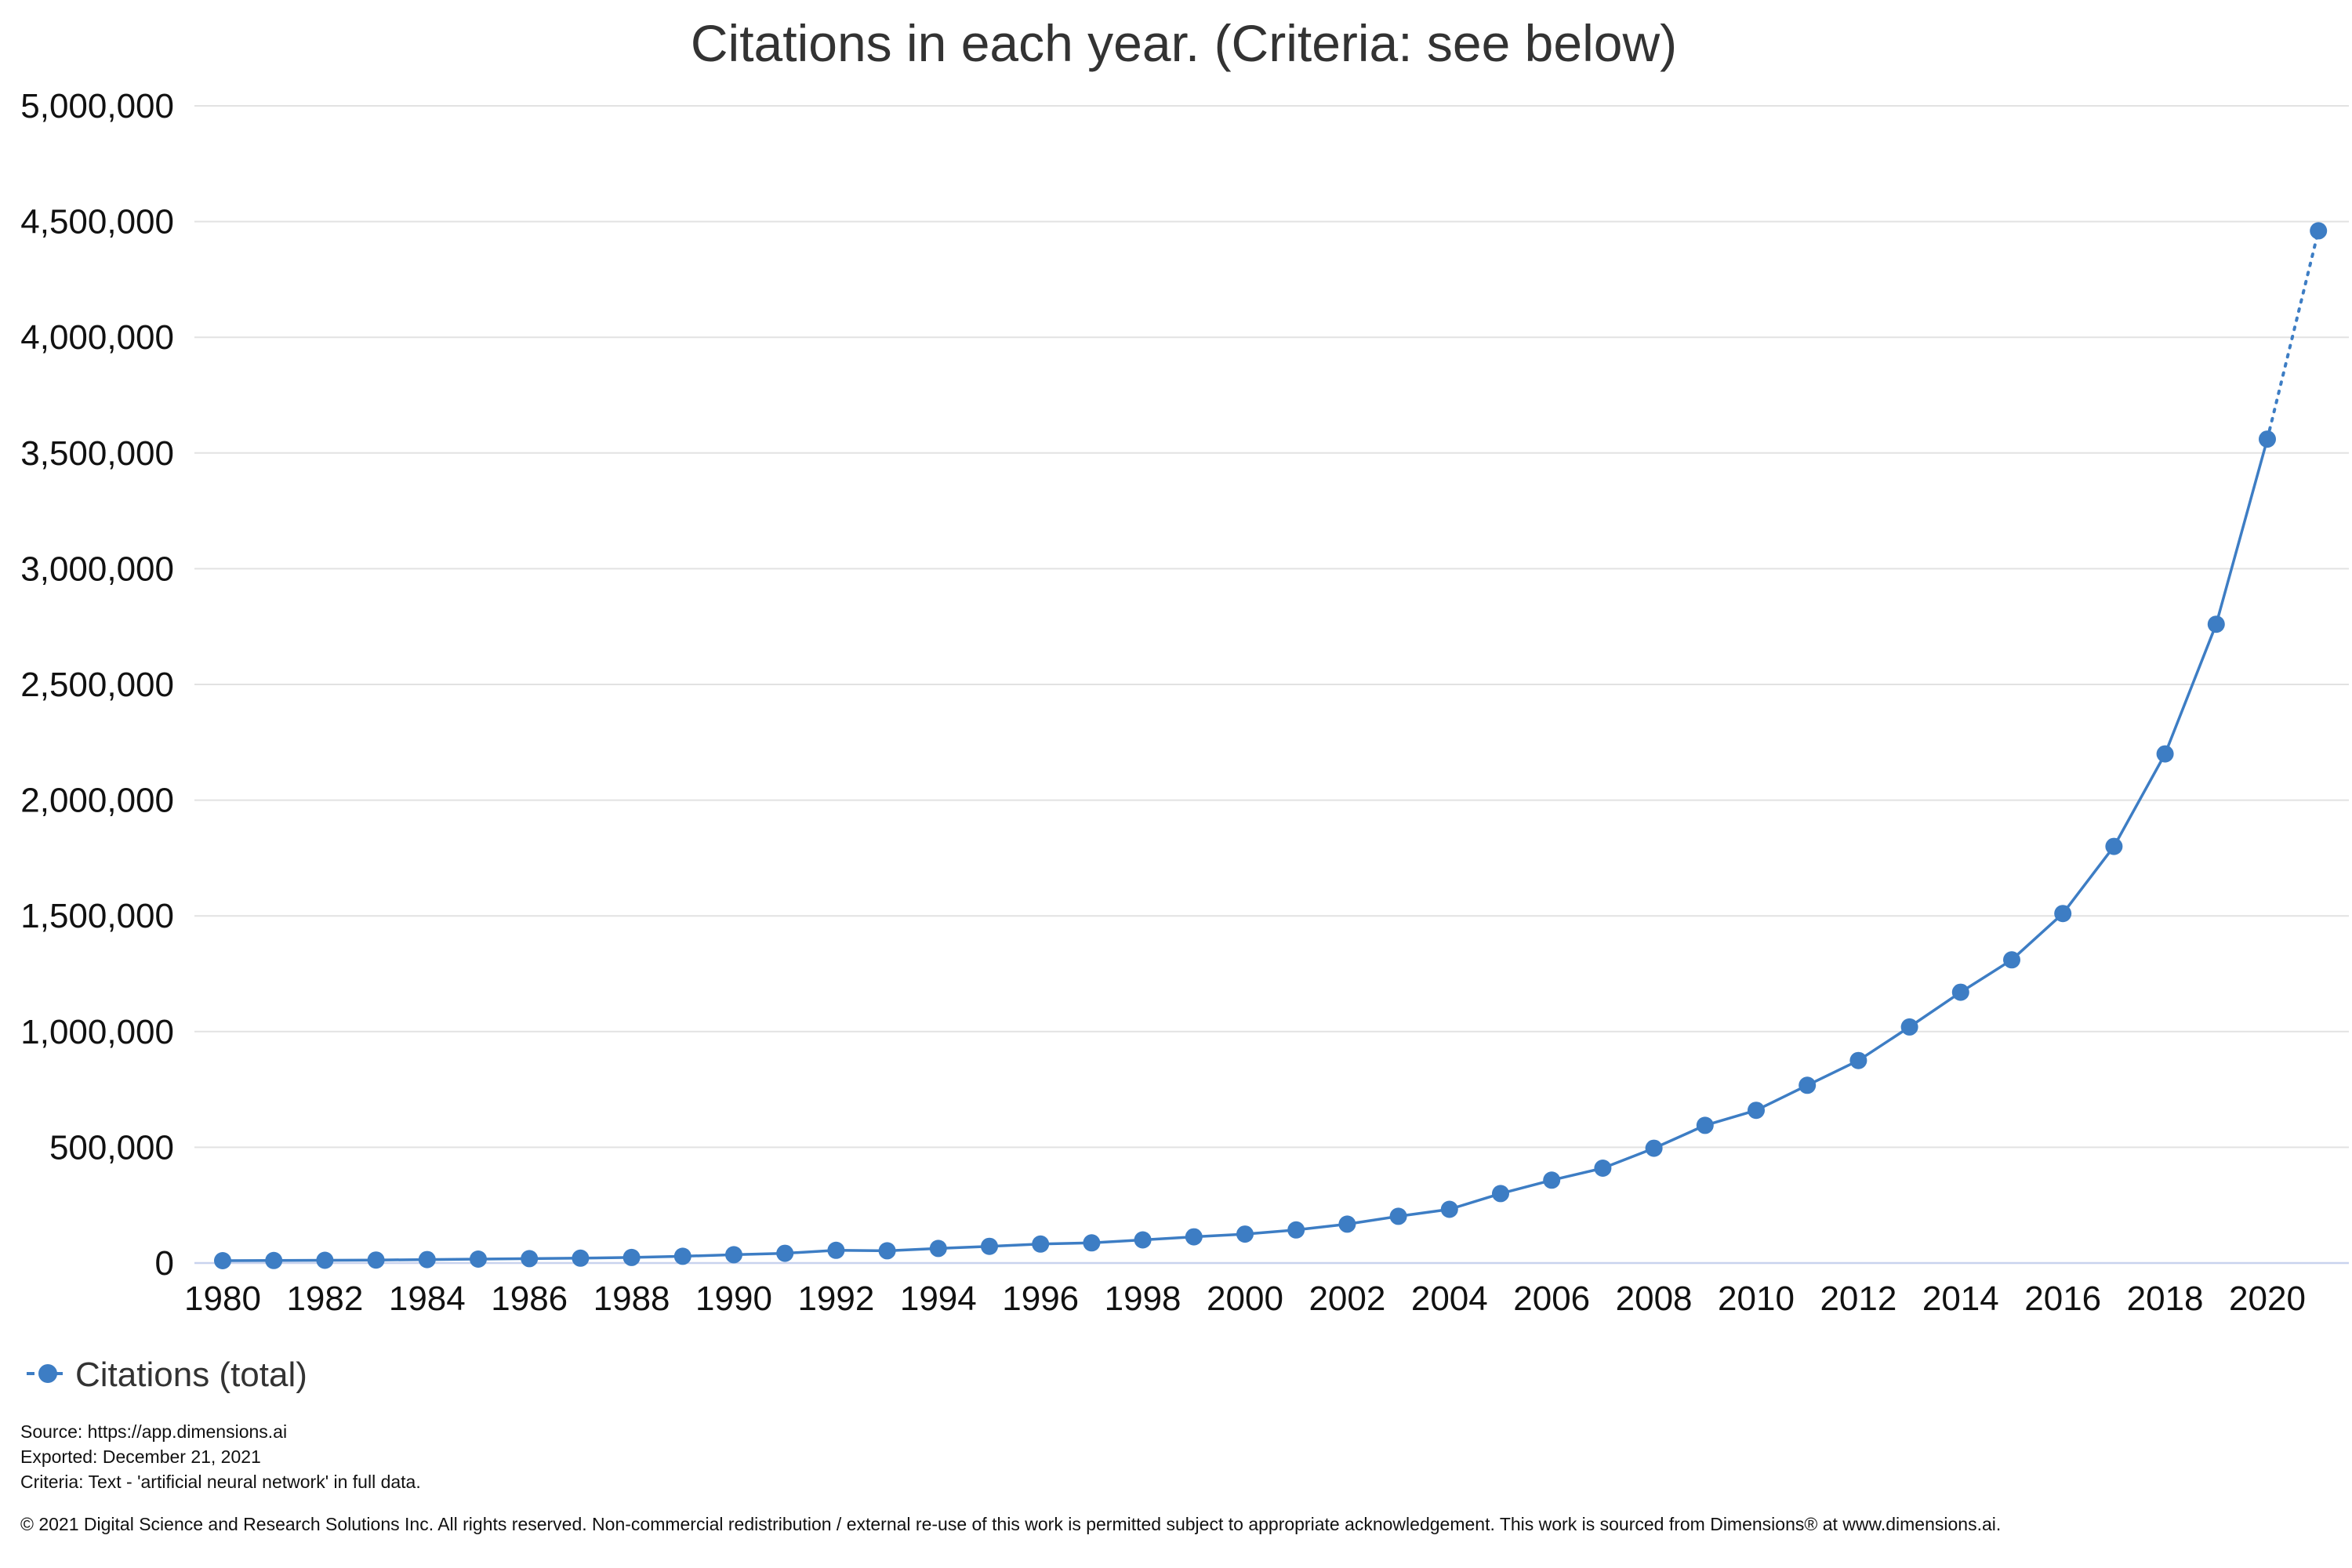 This screenshot has width=2352, height=1568. I want to click on x-tick-label: 1984, so click(427, 1298).